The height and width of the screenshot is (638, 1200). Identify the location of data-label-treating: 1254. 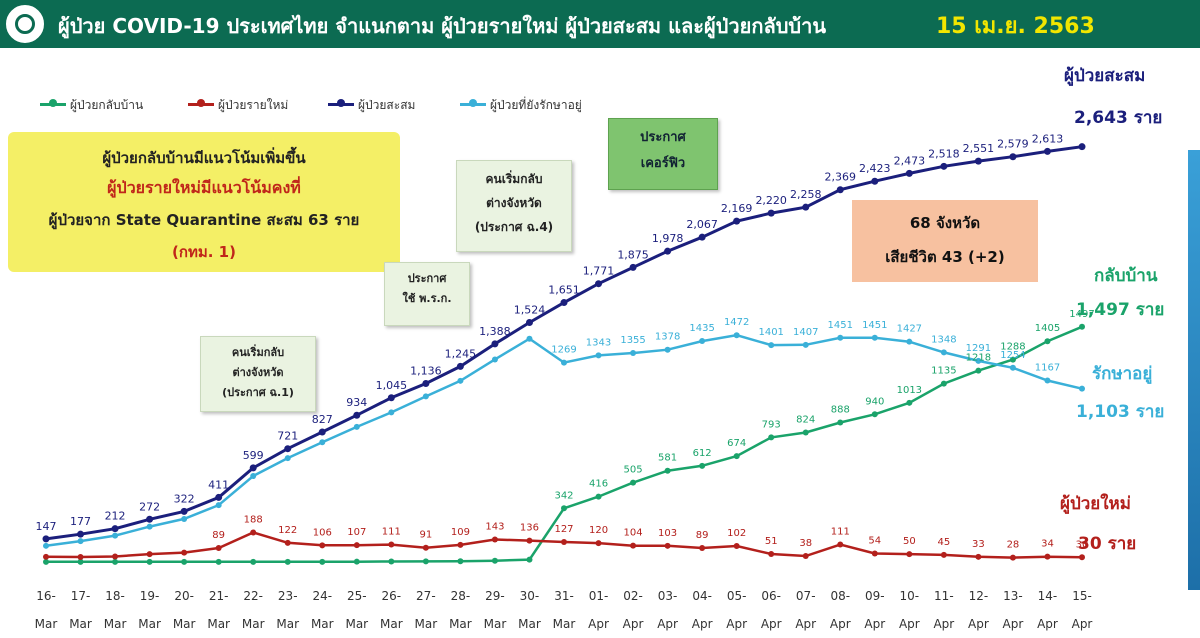
(1012, 355).